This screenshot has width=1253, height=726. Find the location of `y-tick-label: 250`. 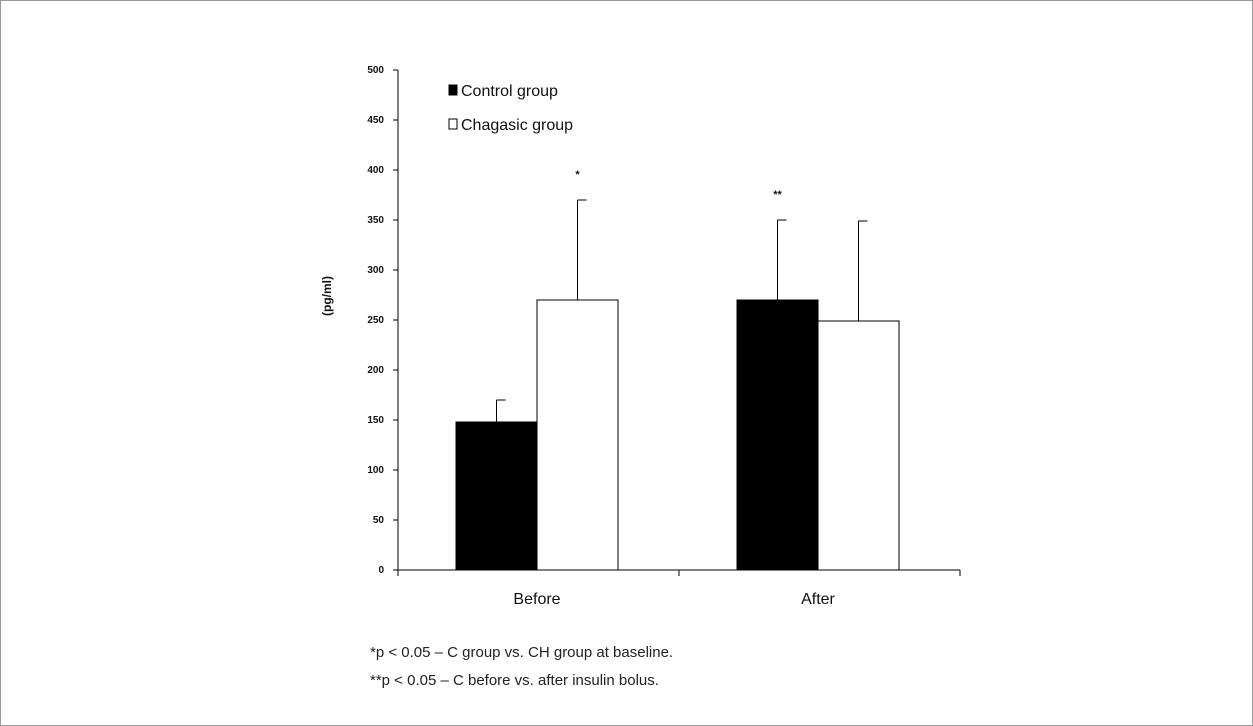

y-tick-label: 250 is located at coordinates (375, 320).